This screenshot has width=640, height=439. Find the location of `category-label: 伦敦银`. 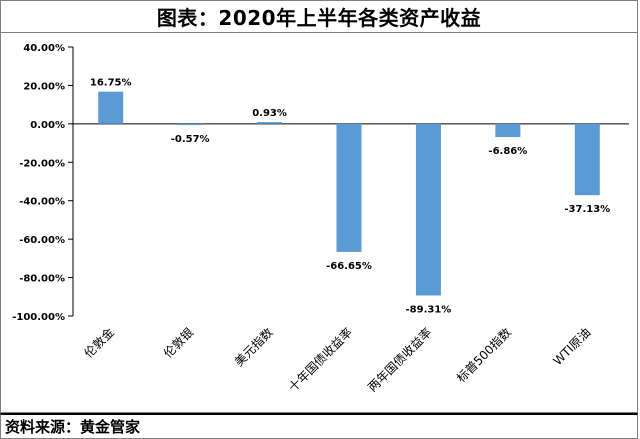

category-label: 伦敦银 is located at coordinates (178, 343).